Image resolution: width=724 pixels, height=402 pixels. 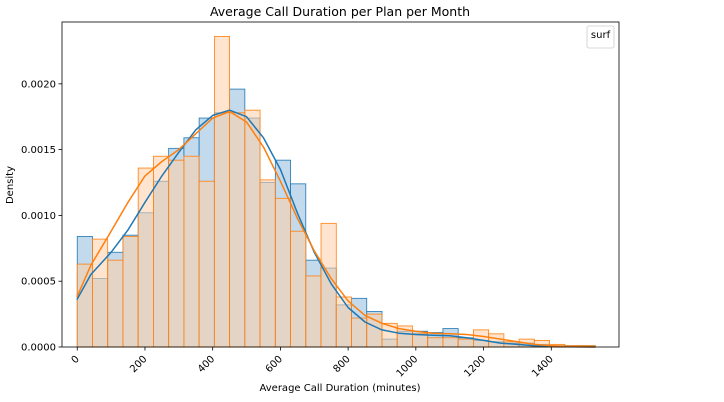 I want to click on x-tick-label: 200, so click(x=138, y=364).